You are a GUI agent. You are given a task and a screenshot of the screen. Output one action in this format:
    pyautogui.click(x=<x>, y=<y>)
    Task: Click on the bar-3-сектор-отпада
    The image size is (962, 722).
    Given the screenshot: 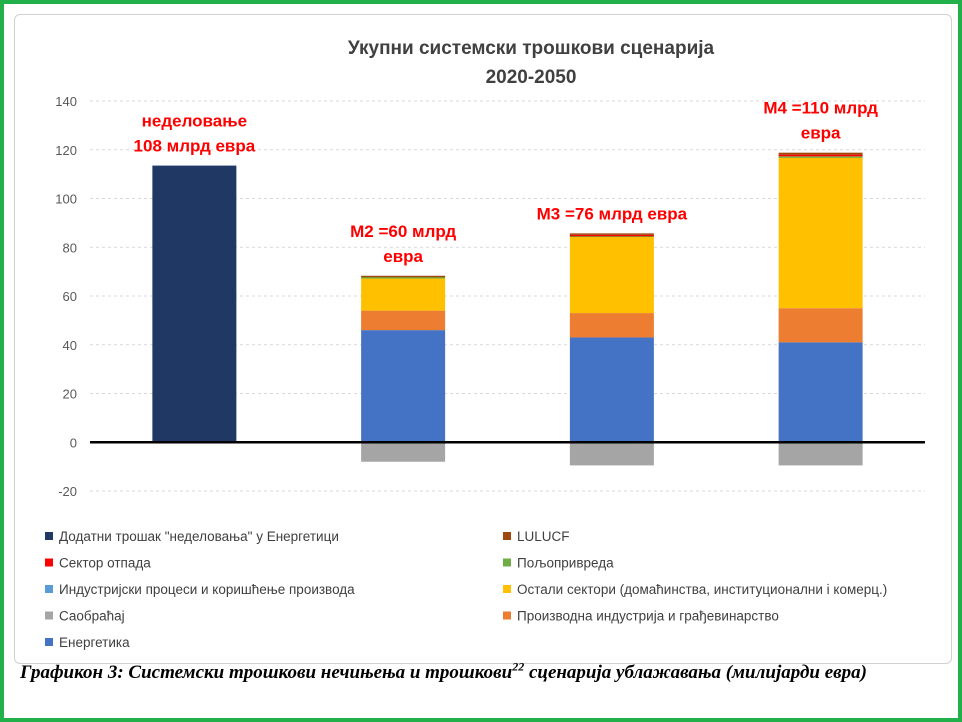 What is the action you would take?
    pyautogui.click(x=611, y=235)
    